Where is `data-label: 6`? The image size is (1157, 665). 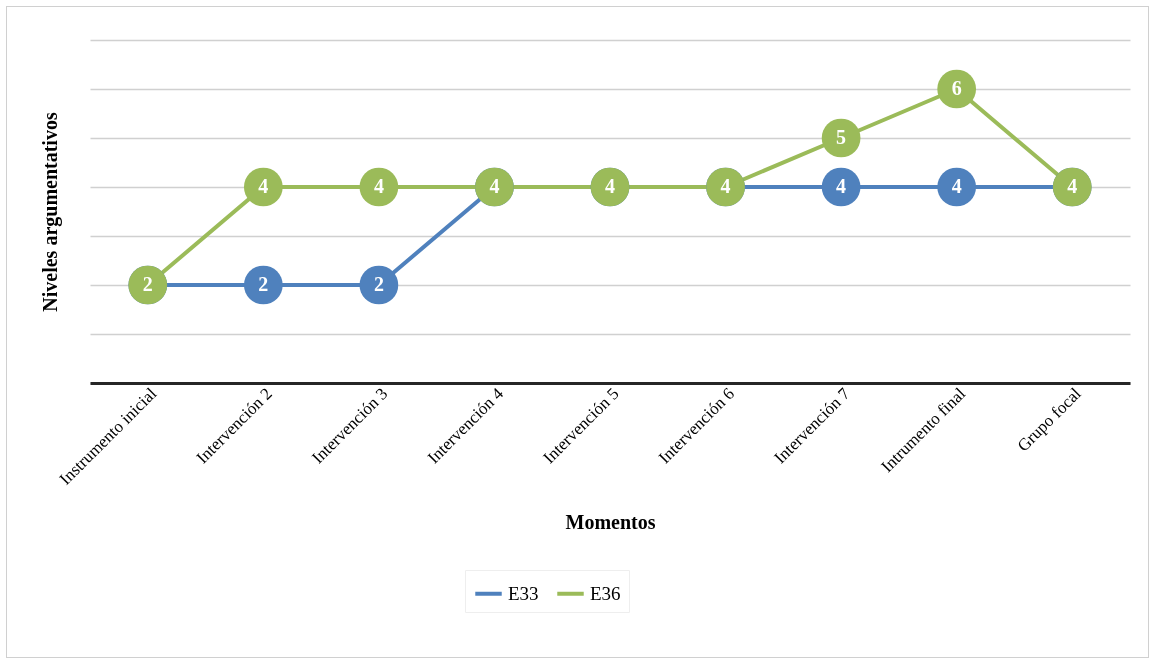
data-label: 6 is located at coordinates (956, 88).